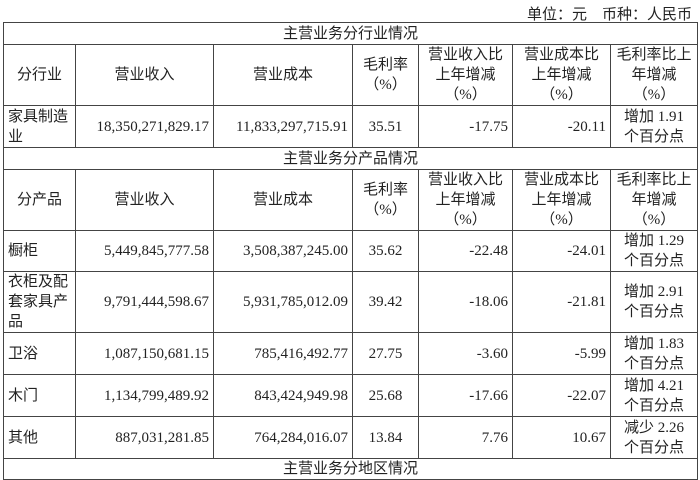 This screenshot has width=700, height=480. What do you see at coordinates (39, 200) in the screenshot?
I see `column-header: 分产品` at bounding box center [39, 200].